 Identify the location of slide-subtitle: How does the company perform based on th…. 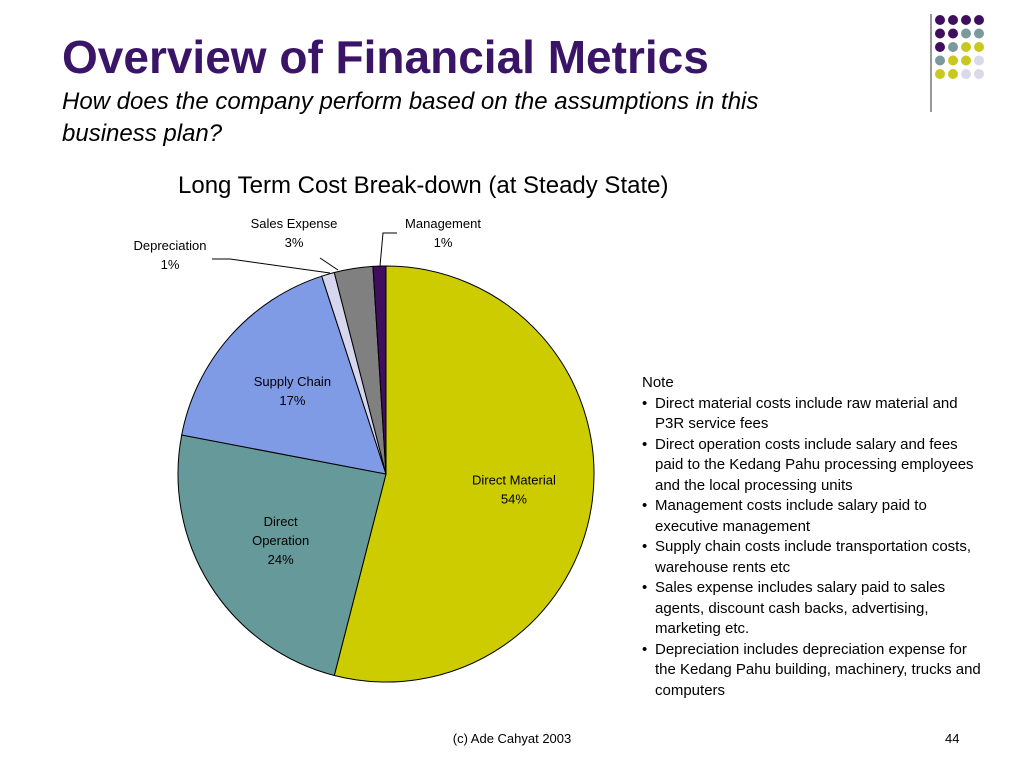
(410, 117).